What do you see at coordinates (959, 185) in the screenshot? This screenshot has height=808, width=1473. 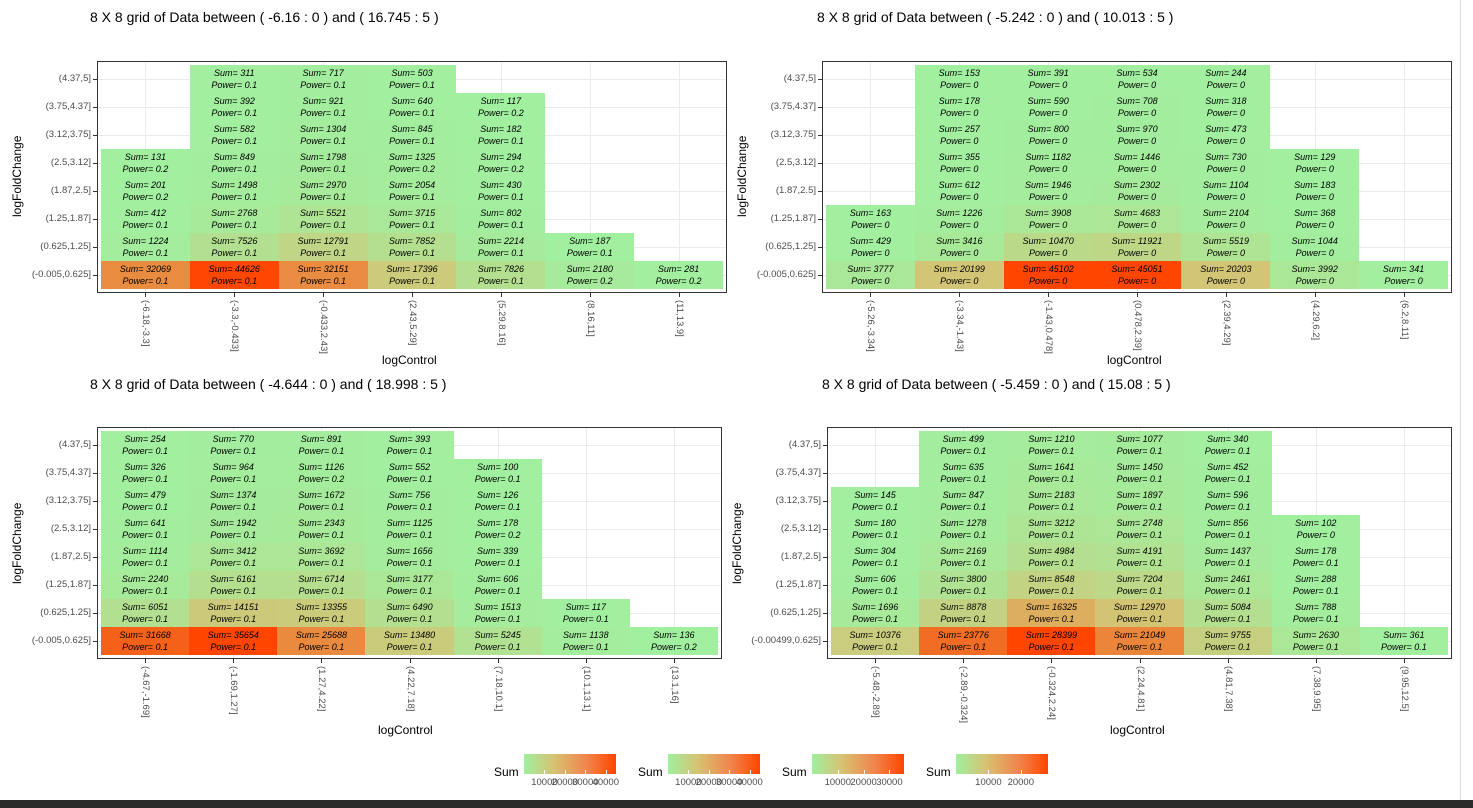 I see `cell-sum-label: Sum= 612` at bounding box center [959, 185].